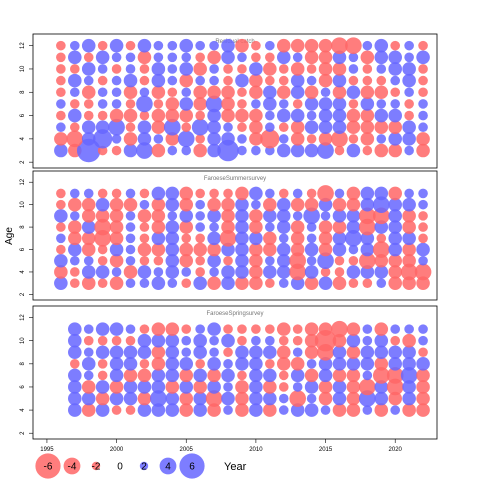 Image resolution: width=480 pixels, height=480 pixels. What do you see at coordinates (48, 467) in the screenshot?
I see `legend-label: -6` at bounding box center [48, 467].